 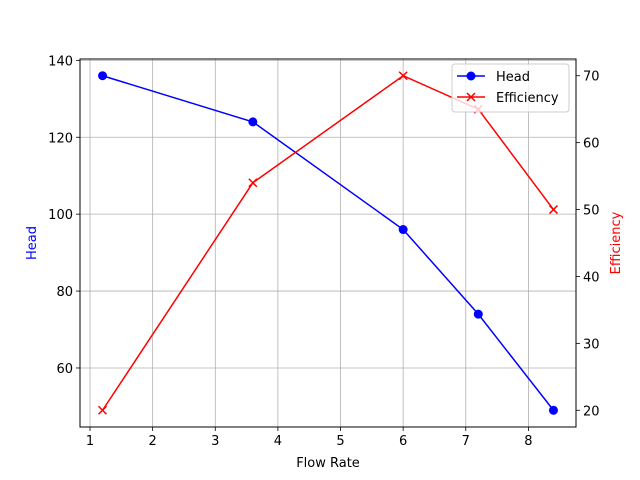 I want to click on x-tick-label: 6, so click(x=403, y=441).